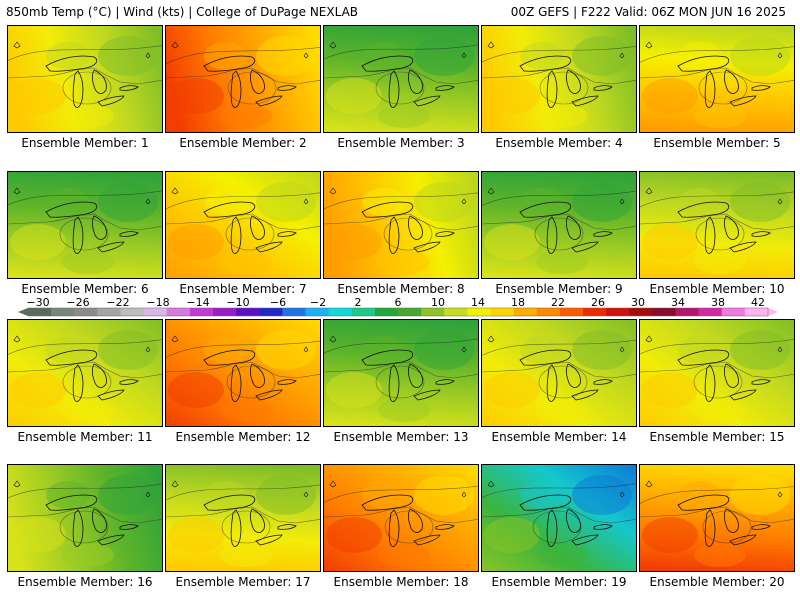 This screenshot has width=800, height=600. I want to click on colorbar-tick-label: 22, so click(558, 302).